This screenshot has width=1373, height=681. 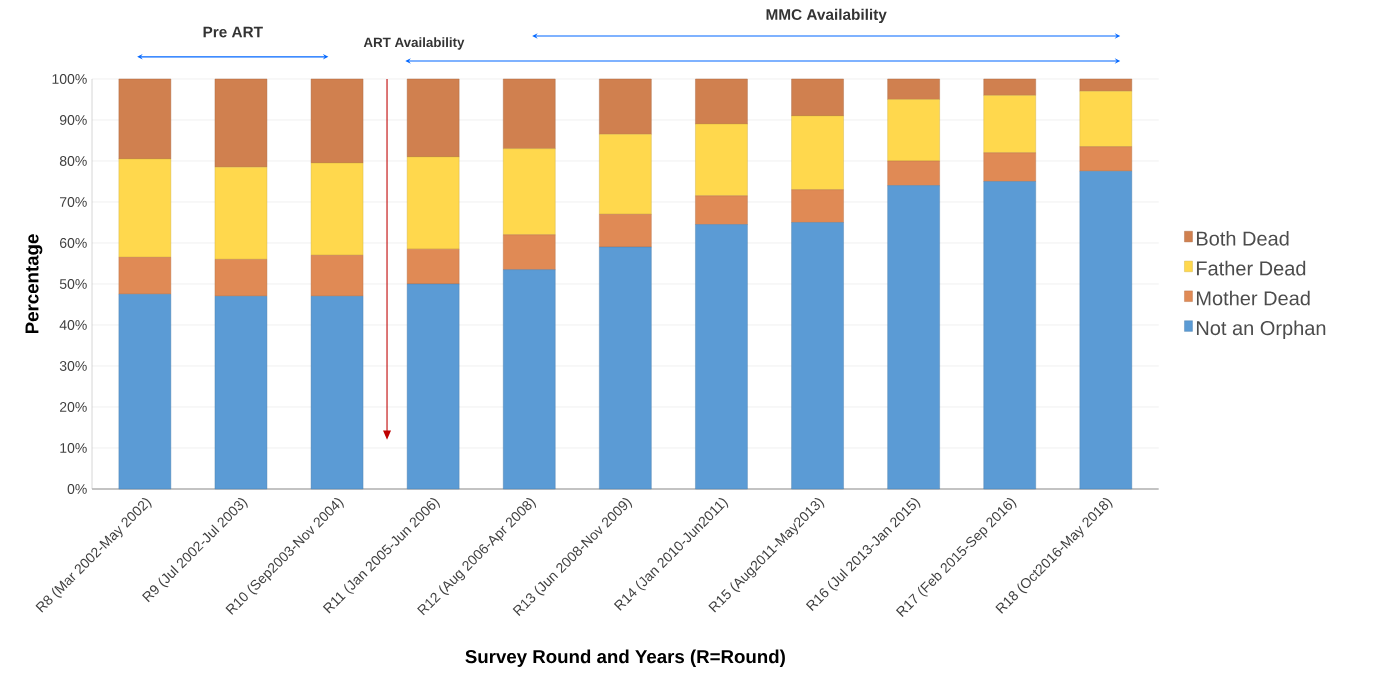 What do you see at coordinates (73, 325) in the screenshot?
I see `y-tick-label: 40%` at bounding box center [73, 325].